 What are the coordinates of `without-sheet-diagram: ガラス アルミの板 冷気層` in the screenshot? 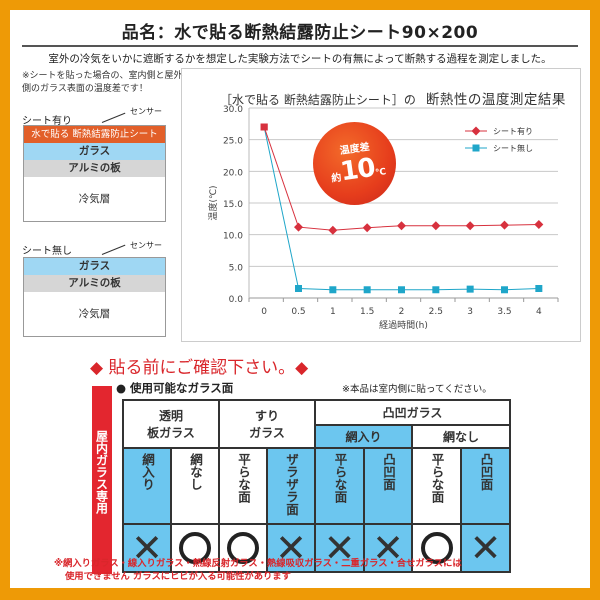 It's located at (94, 297).